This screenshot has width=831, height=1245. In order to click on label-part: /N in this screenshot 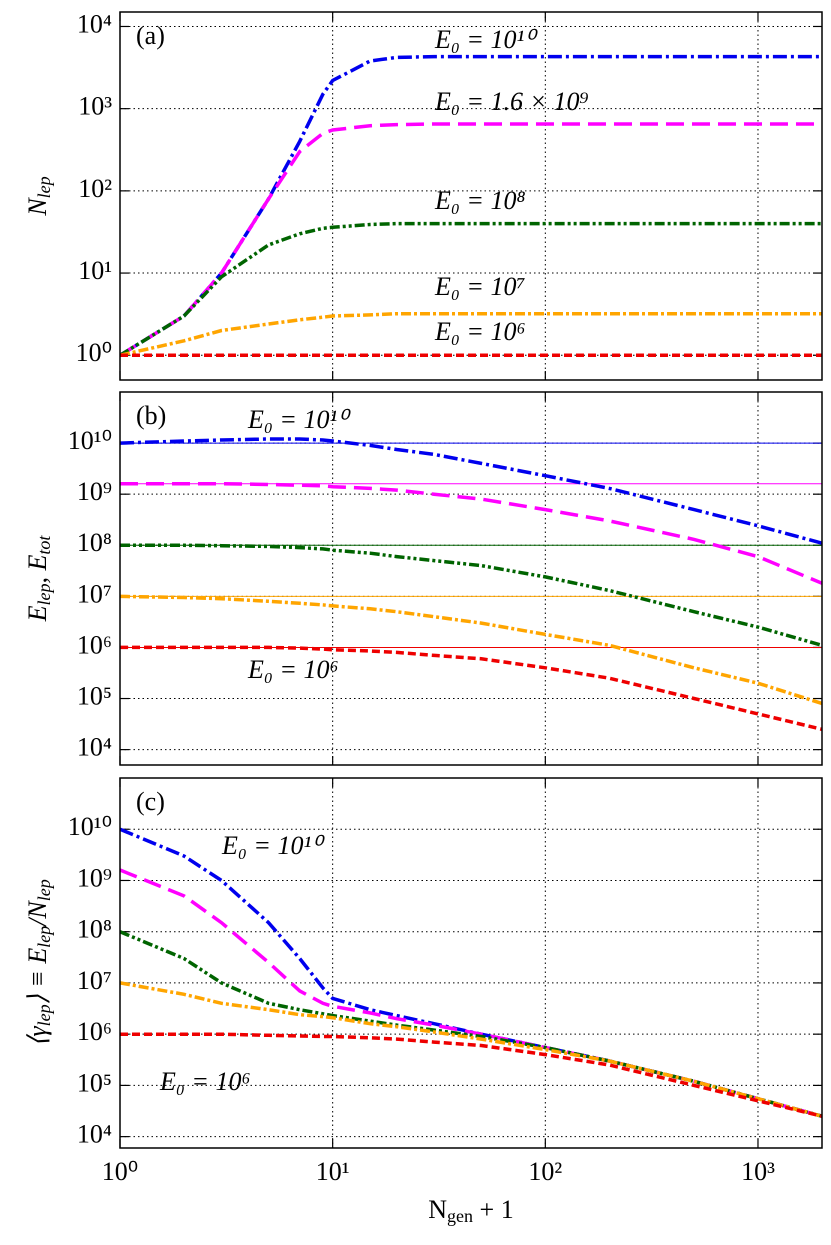, I will do `click(37, 914)`.